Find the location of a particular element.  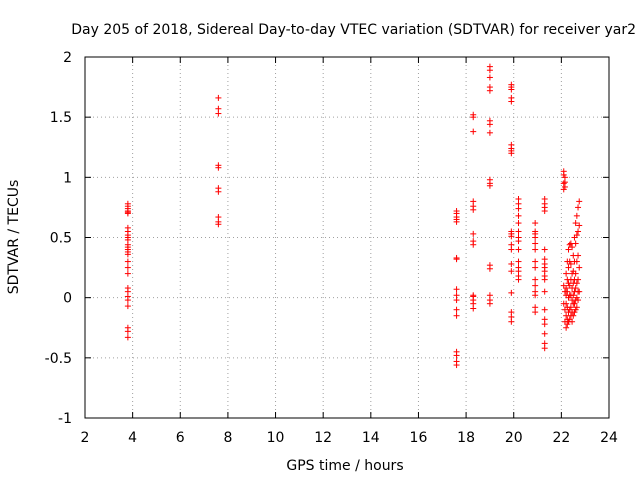

y-tick-label: 2 is located at coordinates (67, 58).